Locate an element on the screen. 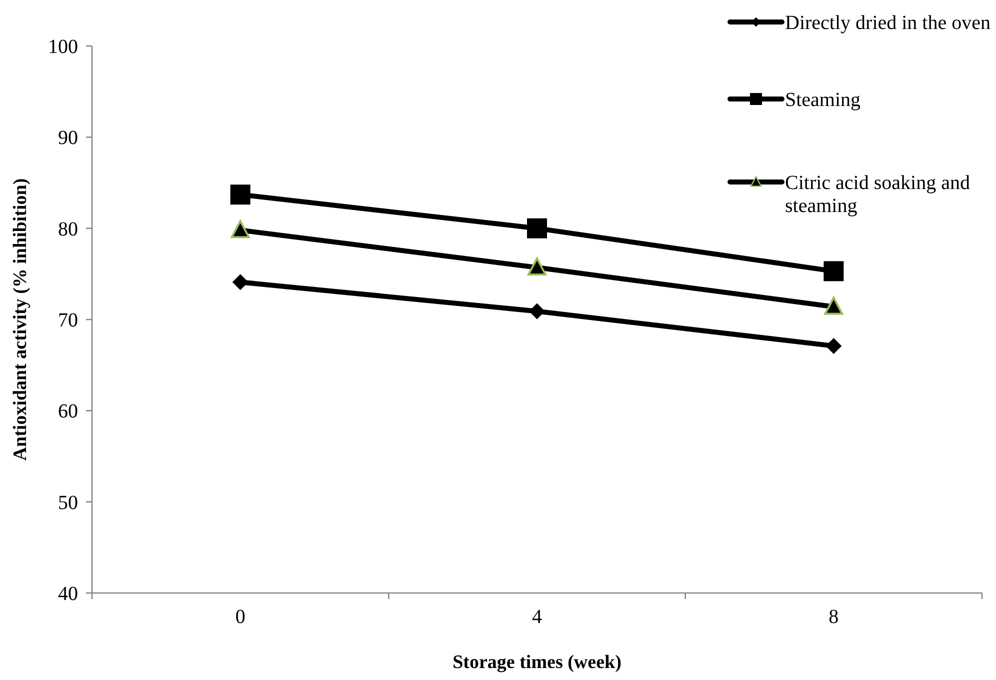 Image resolution: width=996 pixels, height=680 pixels. y-tick-label: 100 is located at coordinates (63, 47).